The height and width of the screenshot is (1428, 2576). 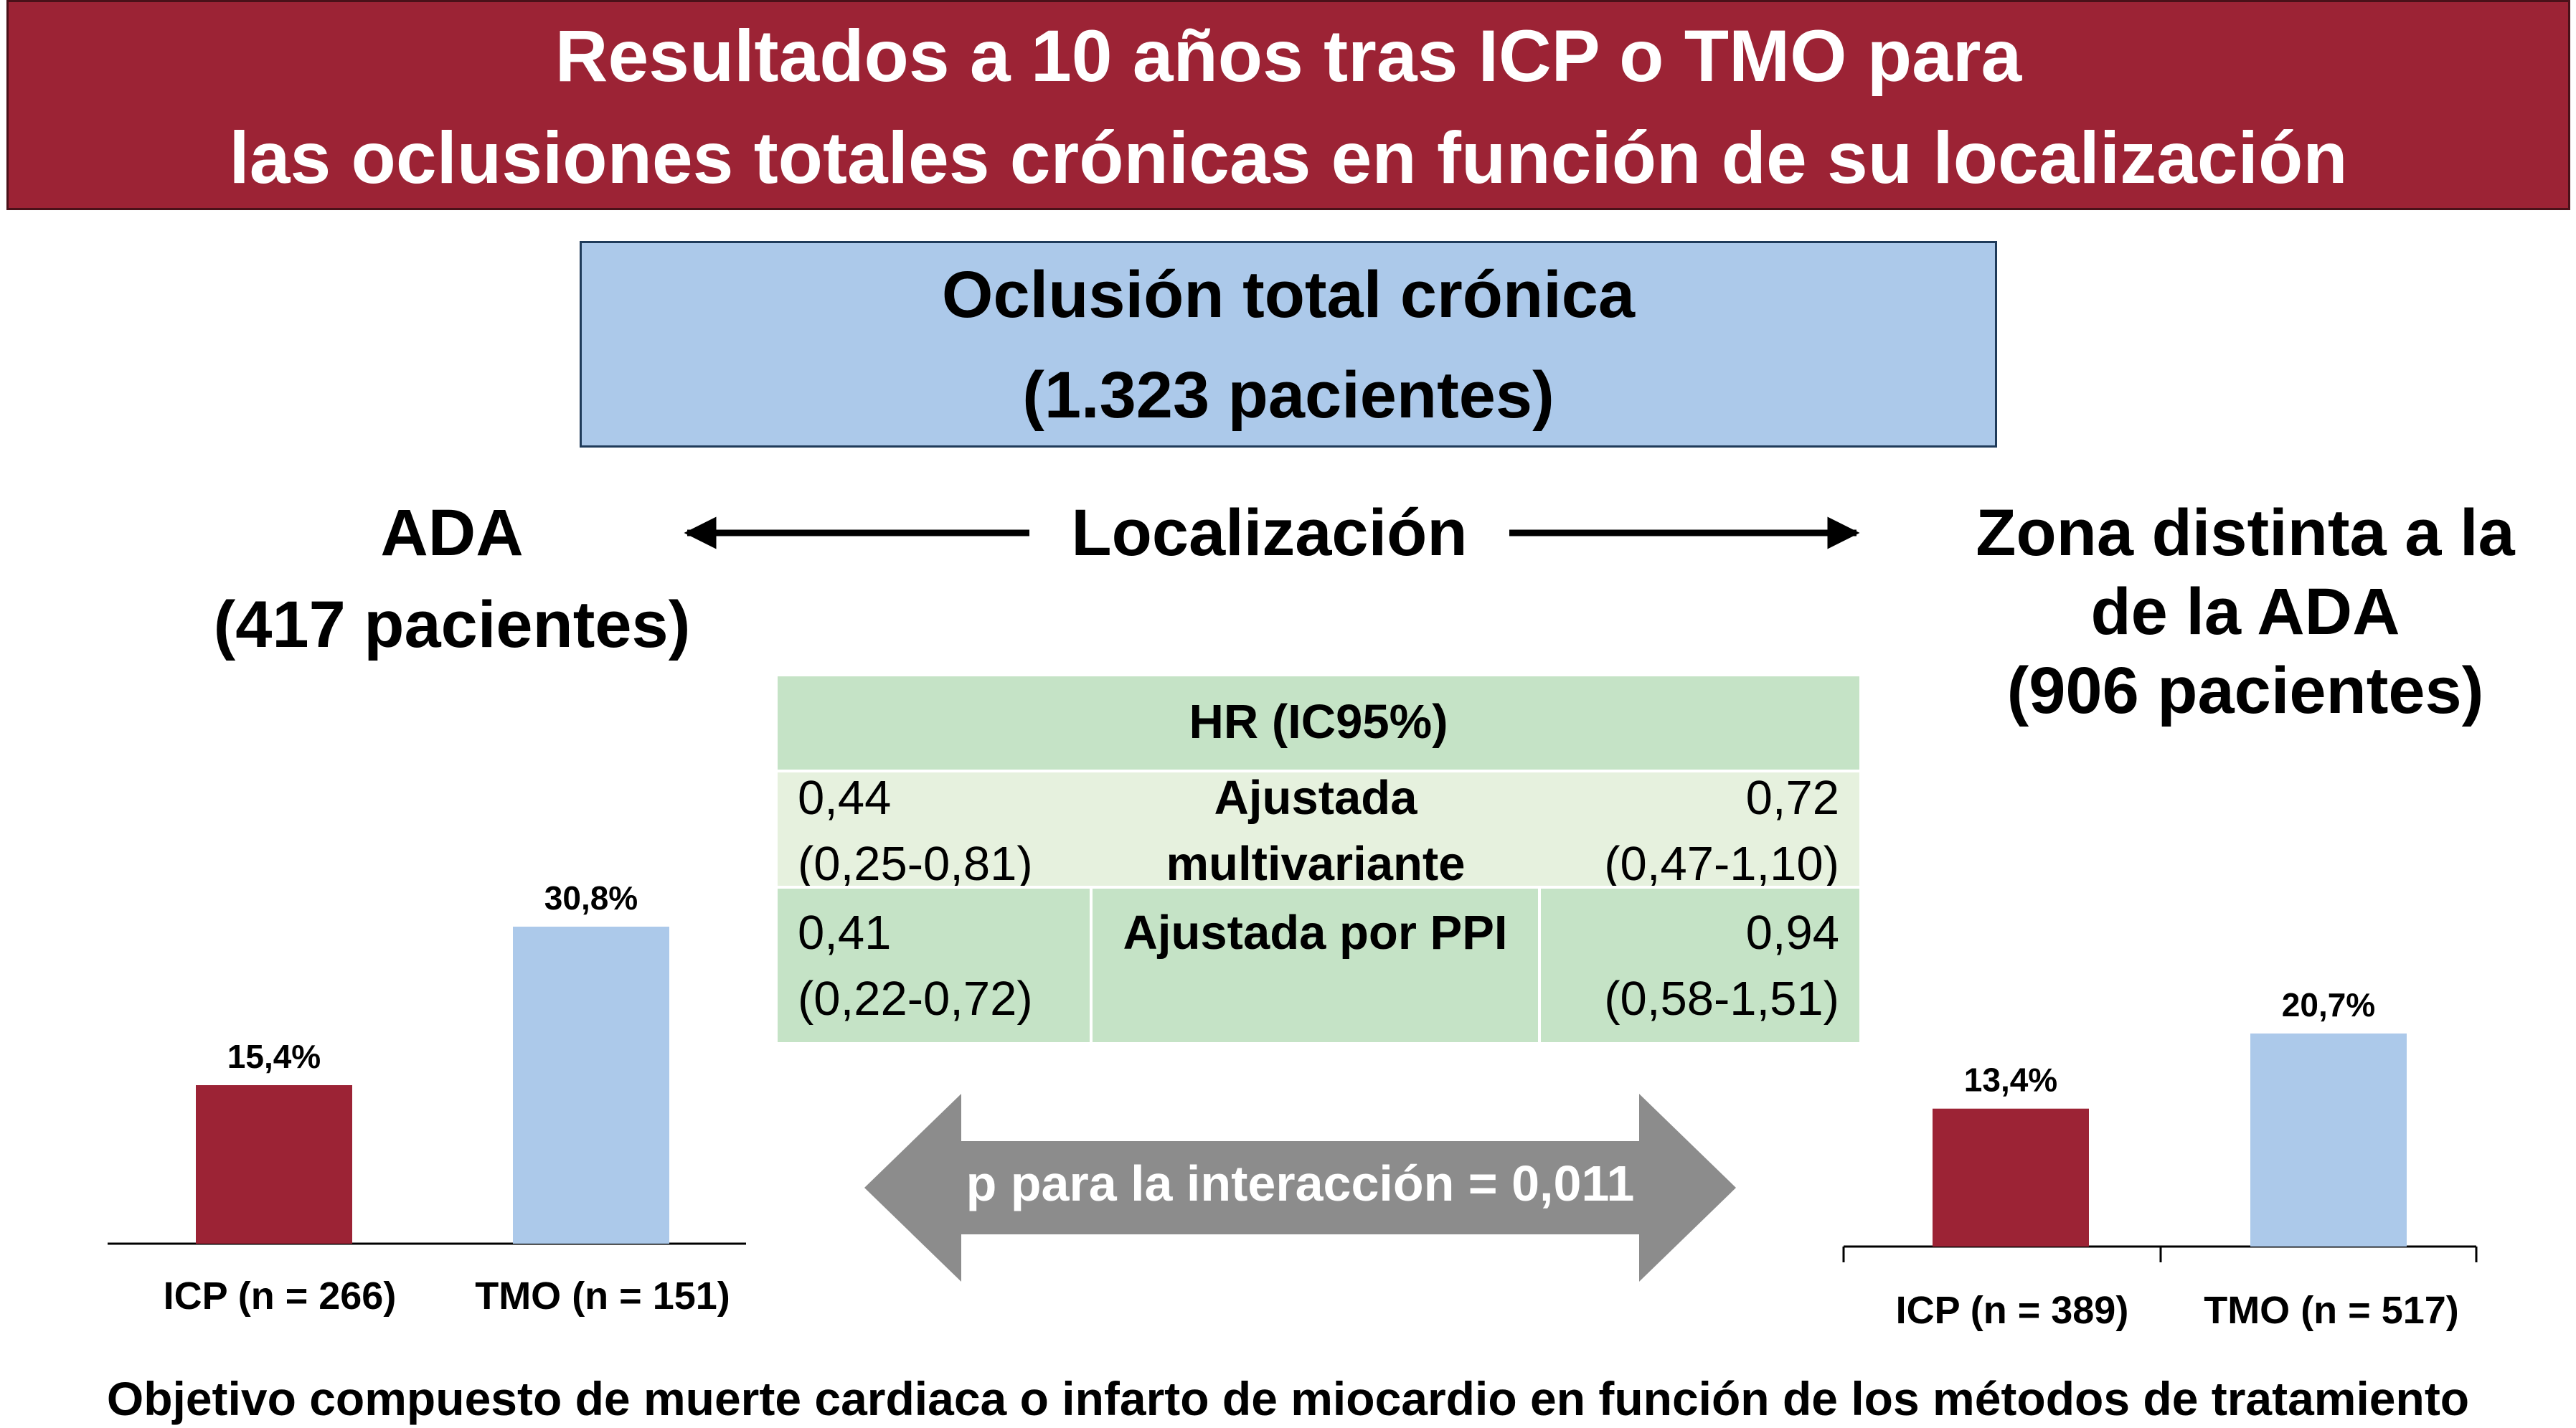 I want to click on hr-table-header-row: HR (IC95%), so click(x=1318, y=723).